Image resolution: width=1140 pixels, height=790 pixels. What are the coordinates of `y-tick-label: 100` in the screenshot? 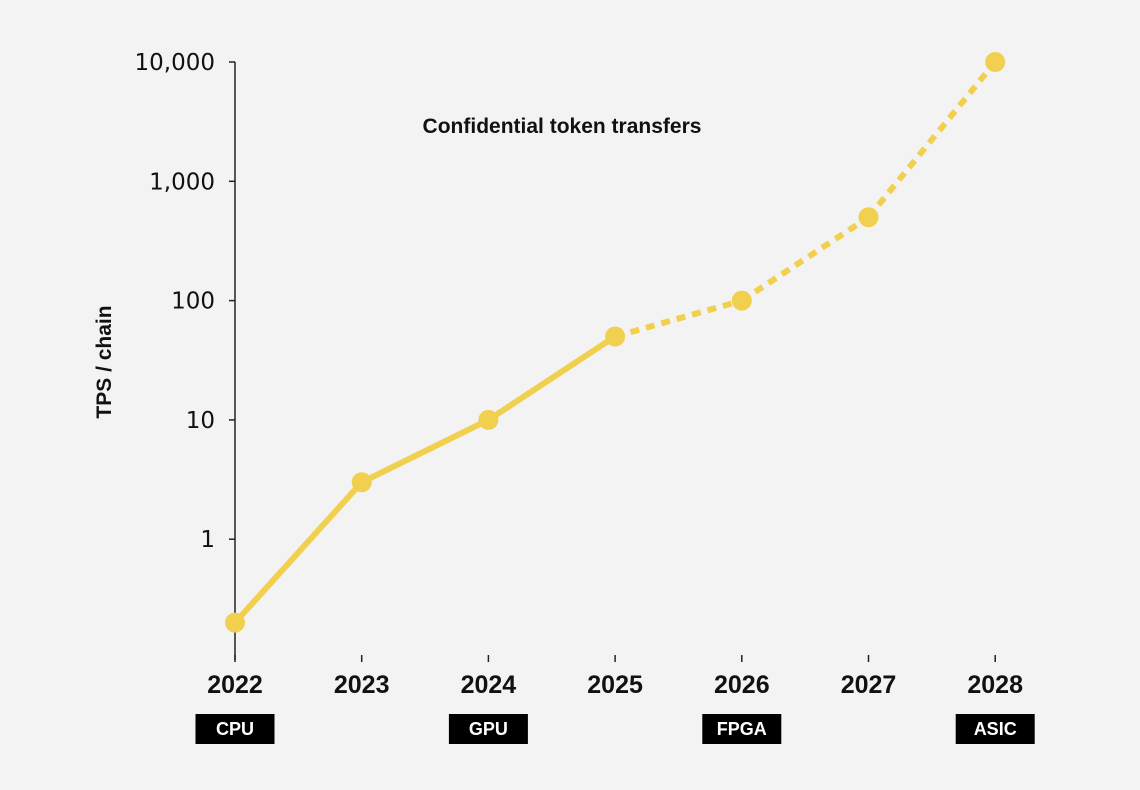 It's located at (193, 302).